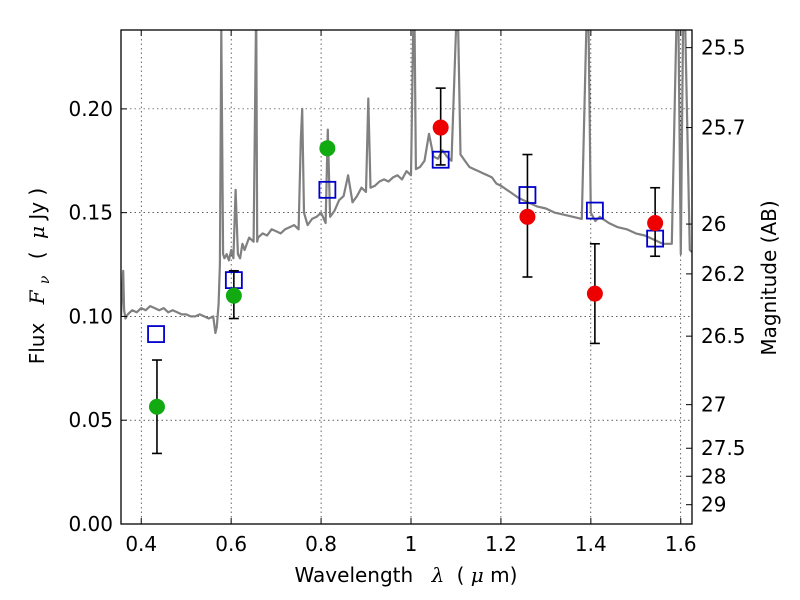  What do you see at coordinates (90, 109) in the screenshot?
I see `y-tick-label: 0.20` at bounding box center [90, 109].